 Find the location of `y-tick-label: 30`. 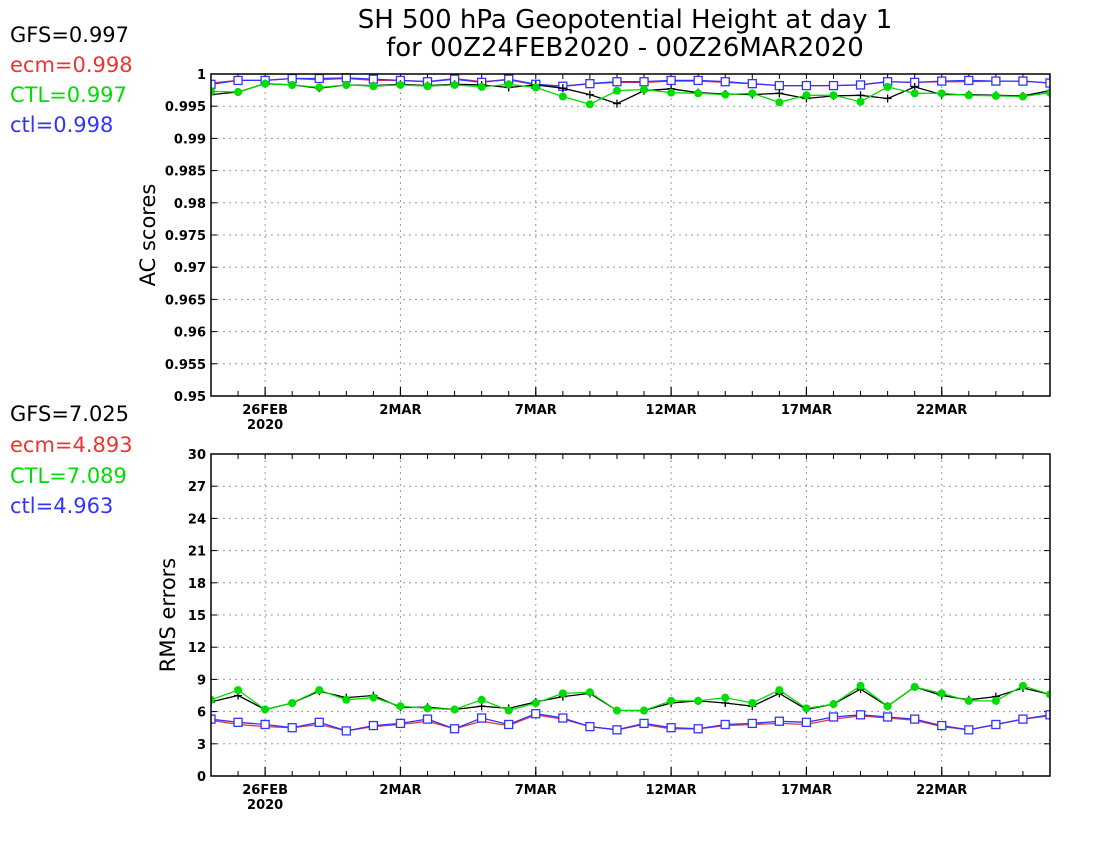

y-tick-label: 30 is located at coordinates (197, 455).